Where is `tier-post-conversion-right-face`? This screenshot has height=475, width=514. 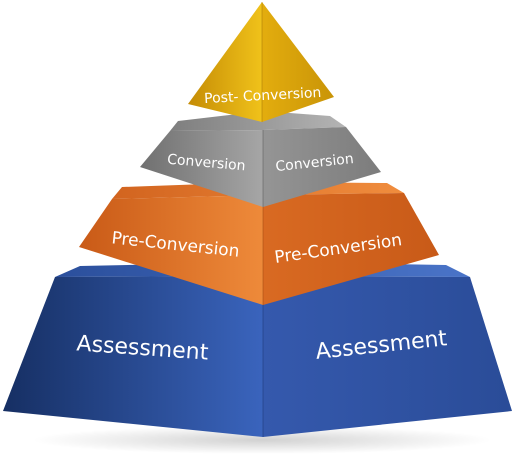 tier-post-conversion-right-face is located at coordinates (298, 62).